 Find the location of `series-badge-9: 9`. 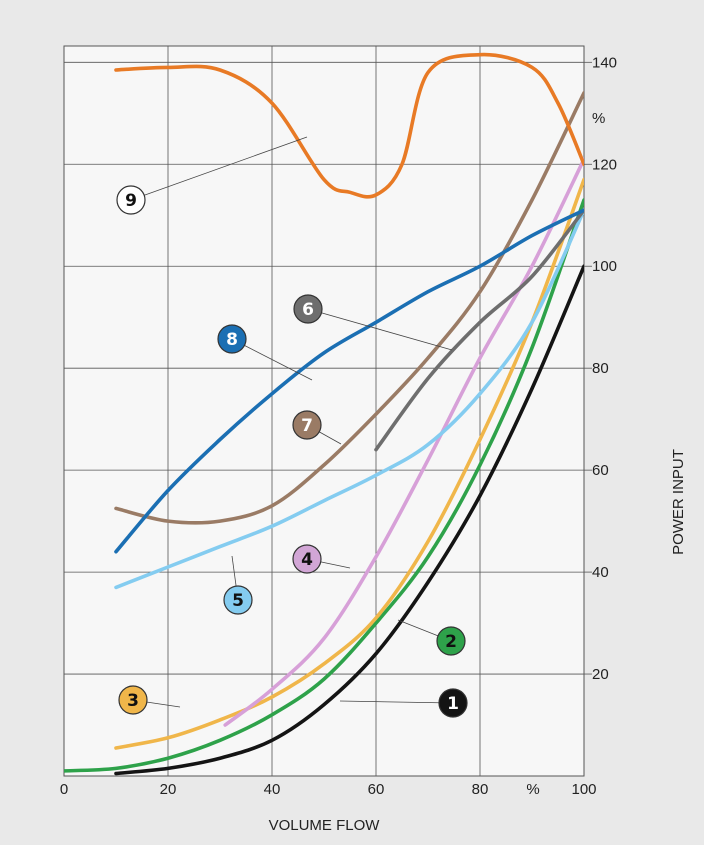

series-badge-9: 9 is located at coordinates (131, 200).